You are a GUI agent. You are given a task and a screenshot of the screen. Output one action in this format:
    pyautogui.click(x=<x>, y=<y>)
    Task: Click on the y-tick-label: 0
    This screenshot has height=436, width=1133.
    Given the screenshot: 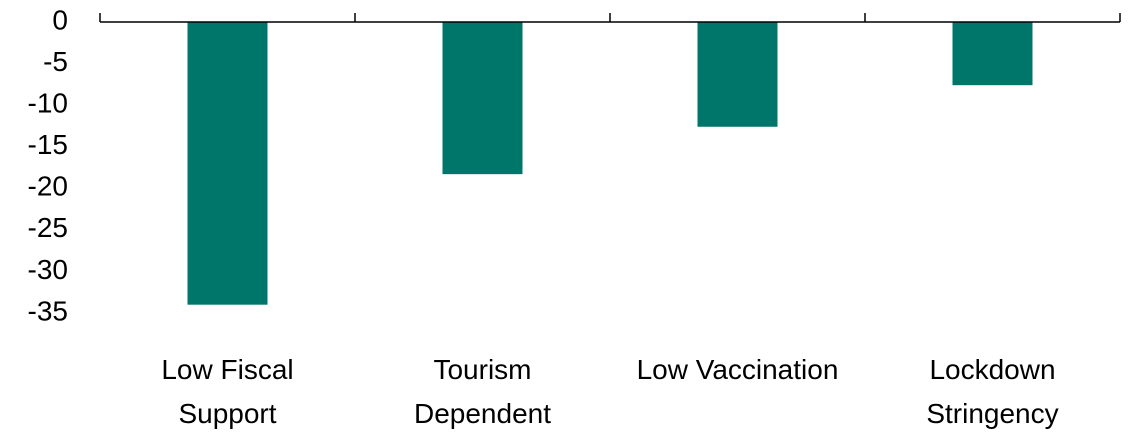 What is the action you would take?
    pyautogui.click(x=60, y=19)
    